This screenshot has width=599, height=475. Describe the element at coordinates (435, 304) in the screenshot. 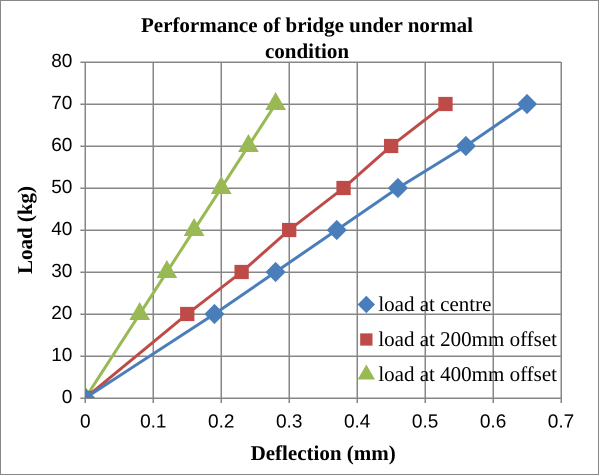

I see `legend-label: load at centre` at that location.